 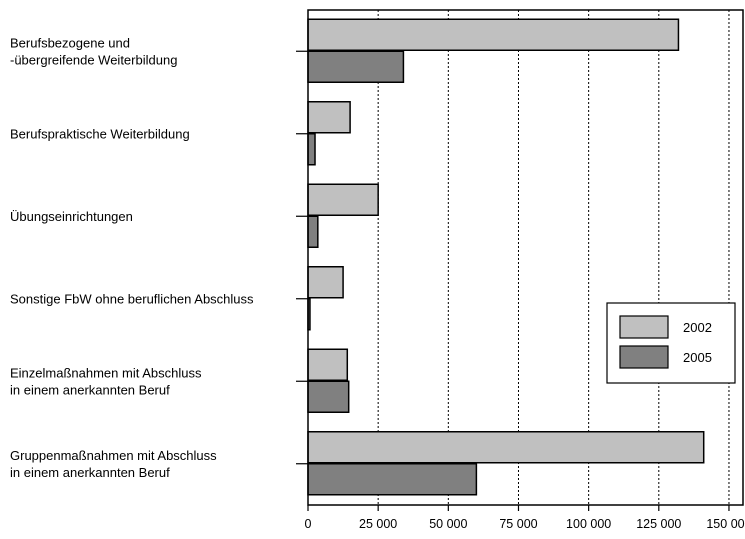 What do you see at coordinates (100, 133) in the screenshot?
I see `category-label-1: Berufspraktische Weiterbildung` at bounding box center [100, 133].